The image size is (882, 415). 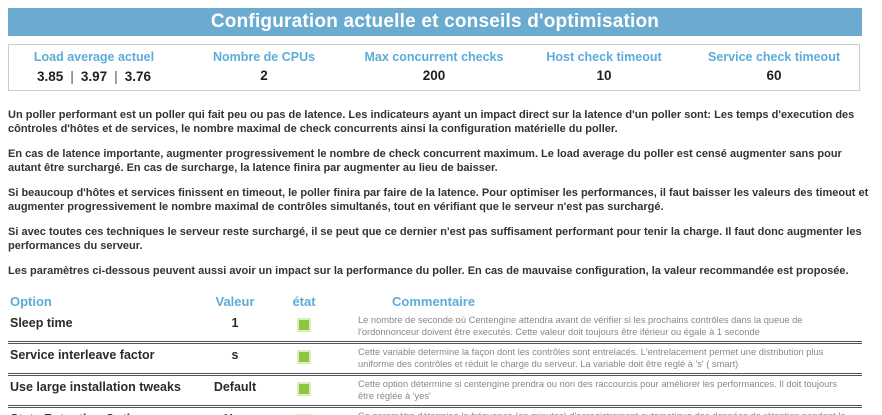 I want to click on summary-value-number: 10, so click(x=604, y=75).